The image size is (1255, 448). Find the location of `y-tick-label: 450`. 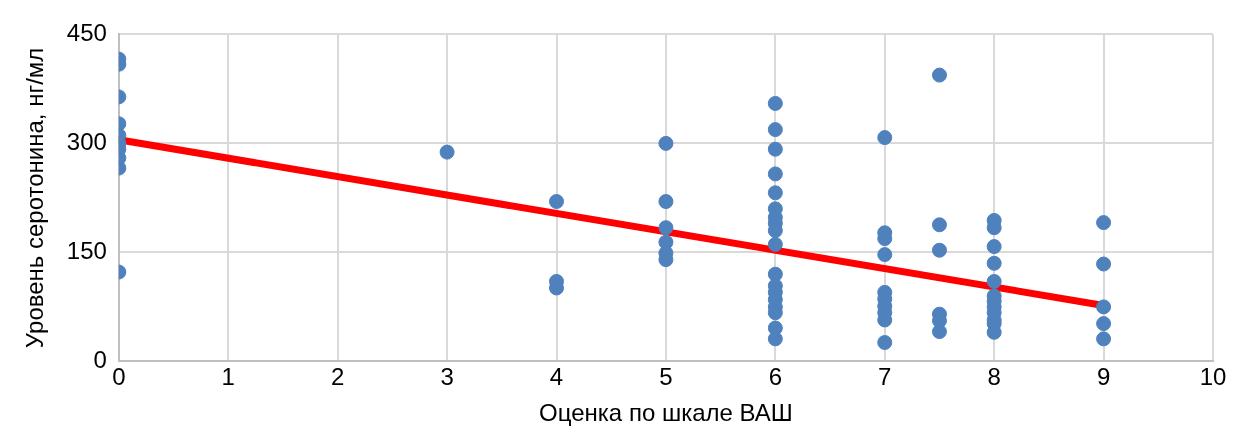

y-tick-label: 450 is located at coordinates (86, 33).